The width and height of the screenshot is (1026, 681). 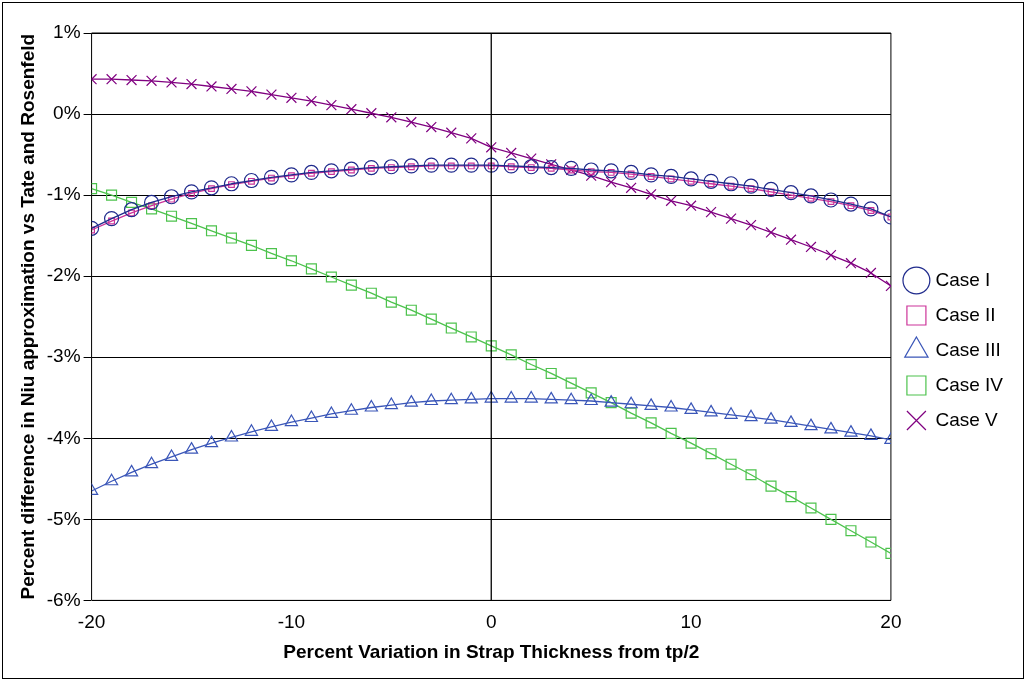 What do you see at coordinates (63, 275) in the screenshot?
I see `y-tick-label: -2%` at bounding box center [63, 275].